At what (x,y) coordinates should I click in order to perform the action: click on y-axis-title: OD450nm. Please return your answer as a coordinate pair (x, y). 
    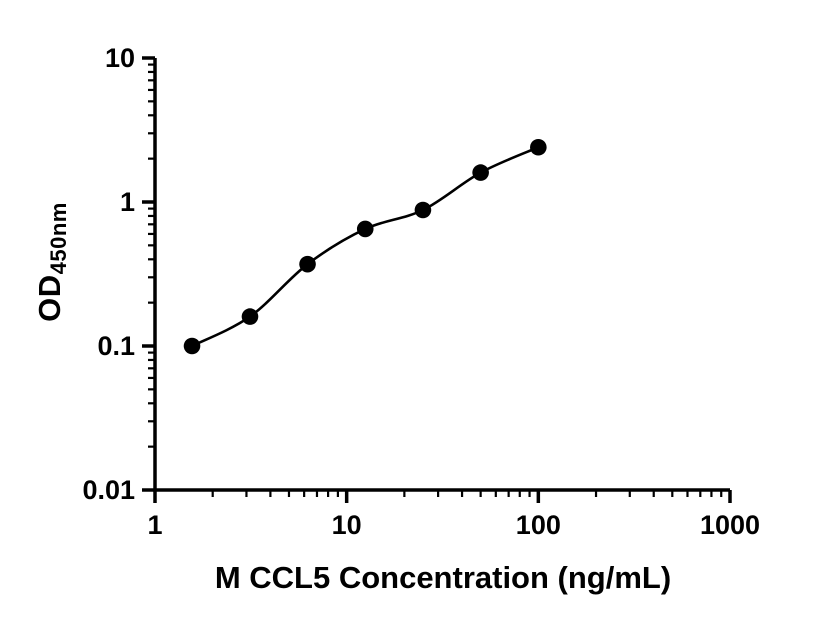
    Looking at the image, I should click on (52, 262).